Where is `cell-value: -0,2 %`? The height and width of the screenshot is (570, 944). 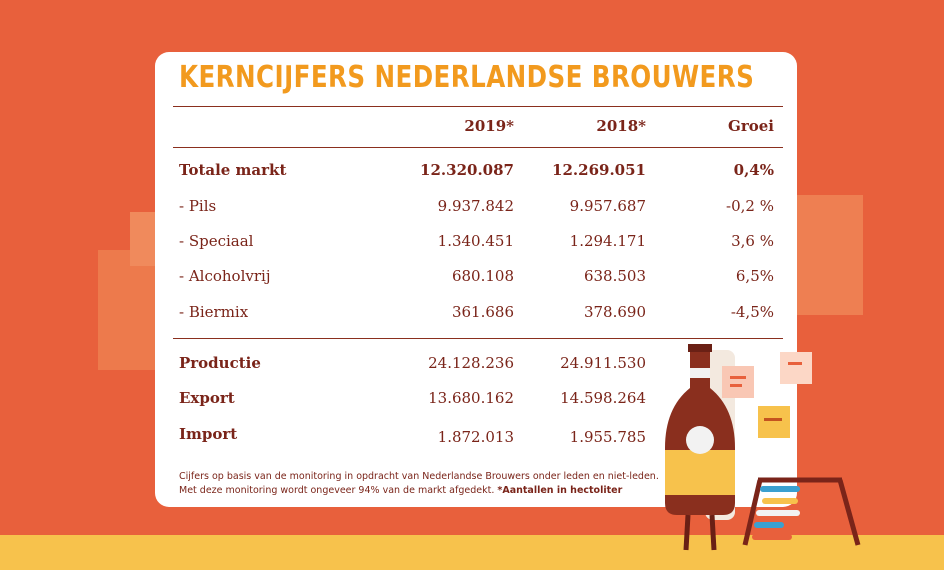 cell-value: -0,2 % is located at coordinates (750, 206).